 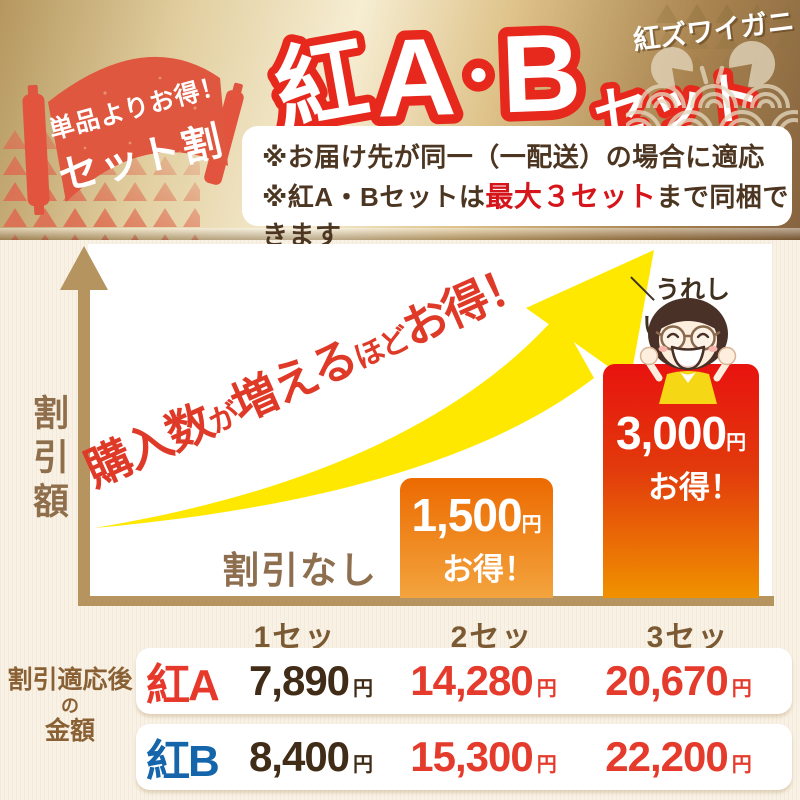 I want to click on y-axis-line, so click(x=84, y=441).